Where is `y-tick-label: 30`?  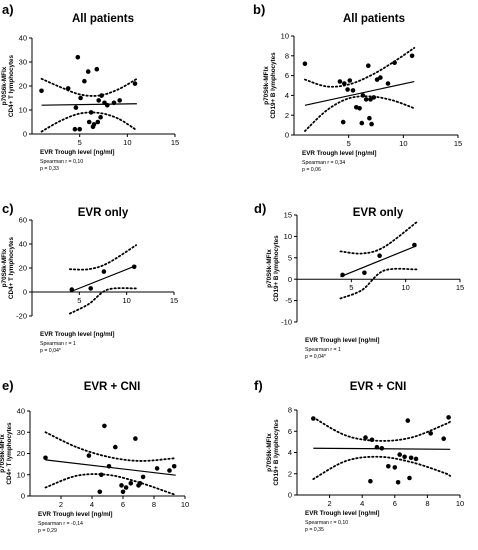 y-tick-label: 30 is located at coordinates (21, 432).